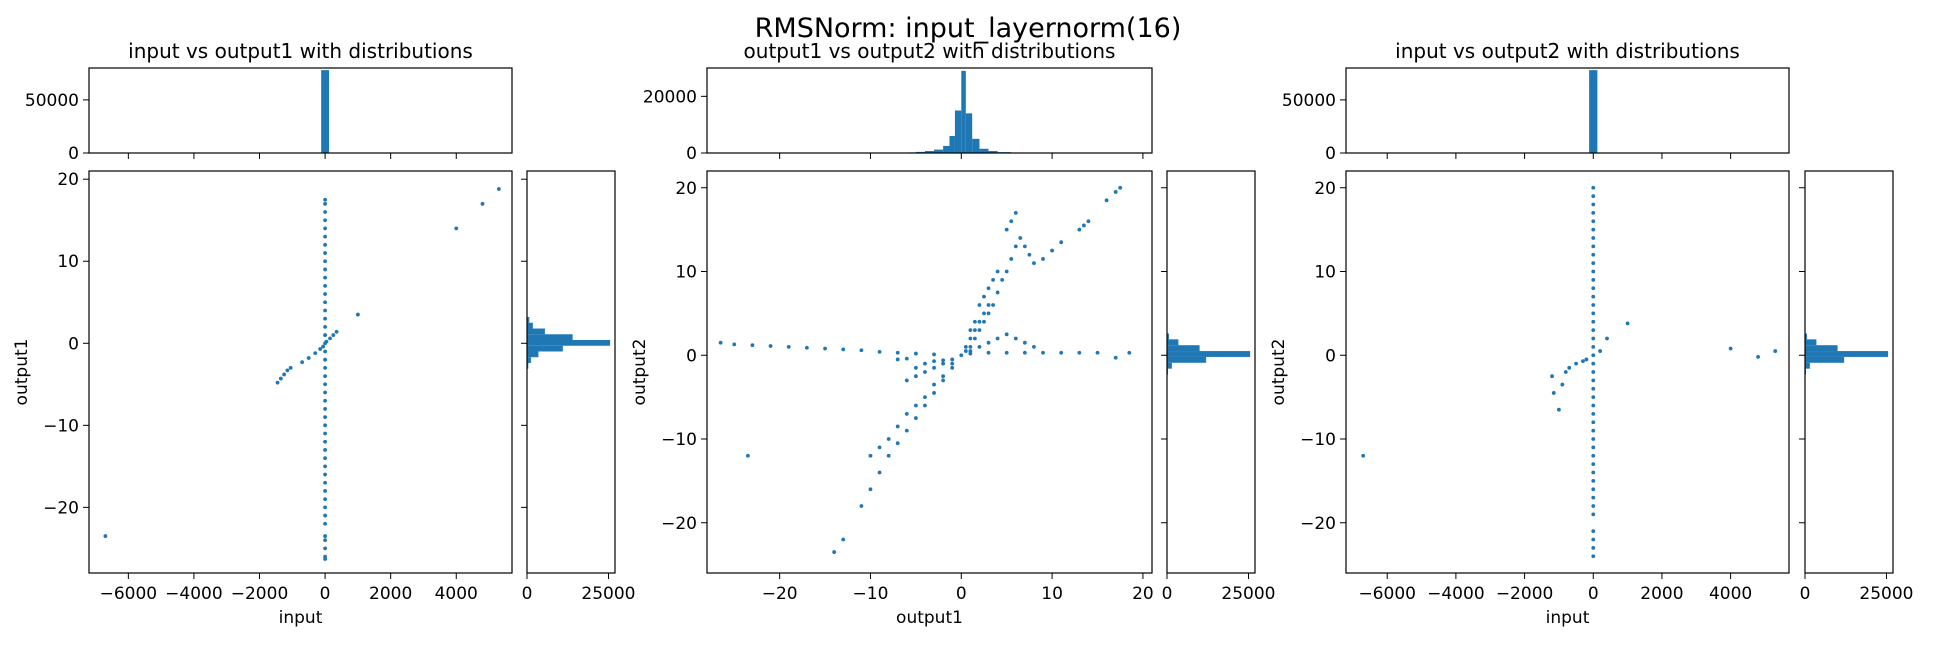 Image resolution: width=1935 pixels, height=652 pixels. Describe the element at coordinates (1211, 372) in the screenshot. I see `side-hist-frame` at that location.